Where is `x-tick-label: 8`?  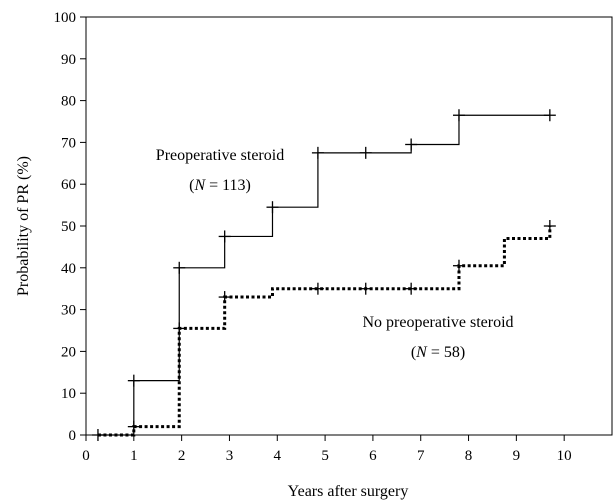 x-tick-label: 8 is located at coordinates (469, 456).